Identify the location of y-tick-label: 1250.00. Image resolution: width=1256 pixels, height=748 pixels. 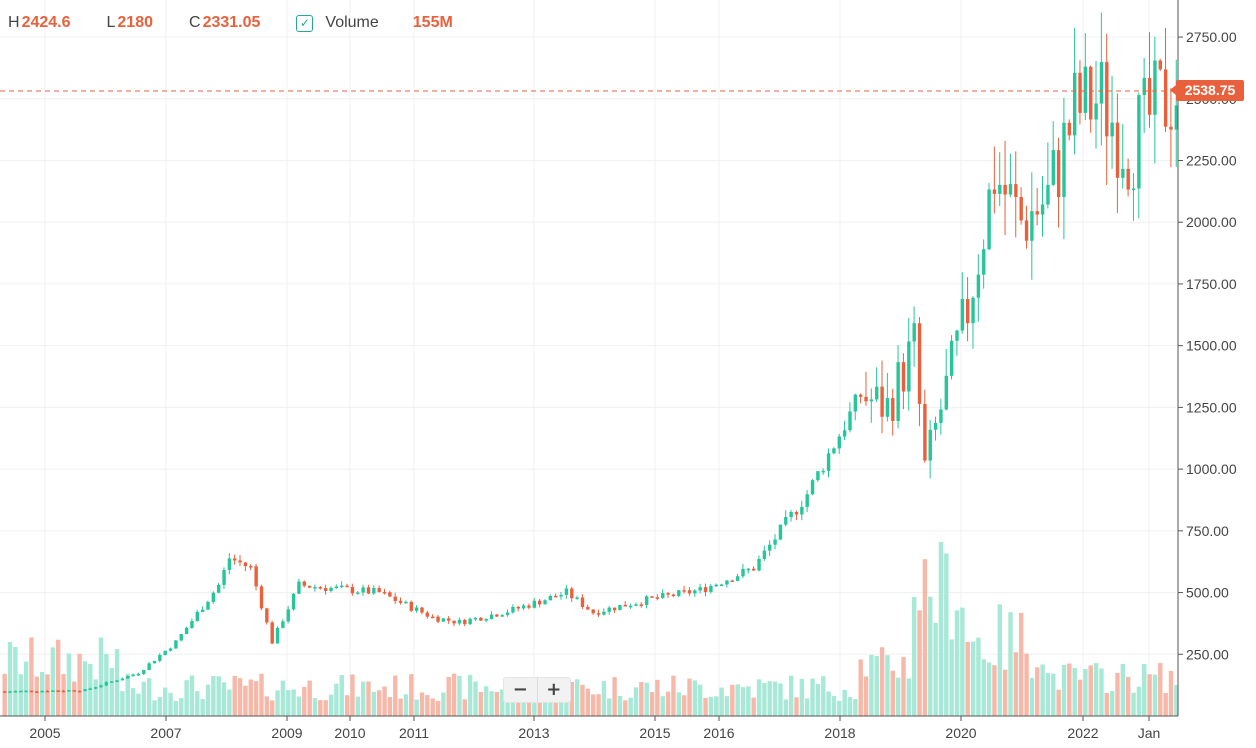
(1211, 407).